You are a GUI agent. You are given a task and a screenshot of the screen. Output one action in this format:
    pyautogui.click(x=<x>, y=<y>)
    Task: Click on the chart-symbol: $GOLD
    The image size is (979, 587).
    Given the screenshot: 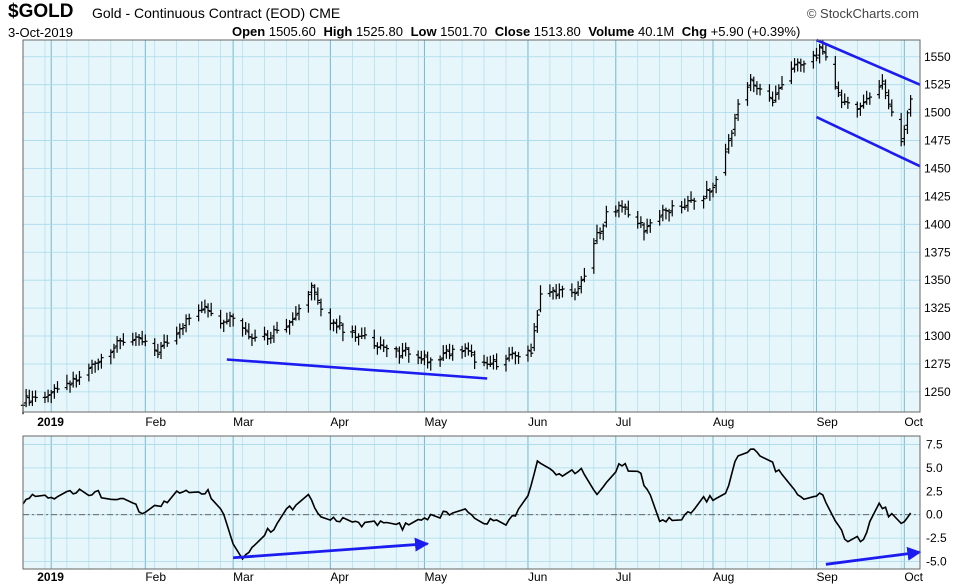 What is the action you would take?
    pyautogui.click(x=41, y=11)
    